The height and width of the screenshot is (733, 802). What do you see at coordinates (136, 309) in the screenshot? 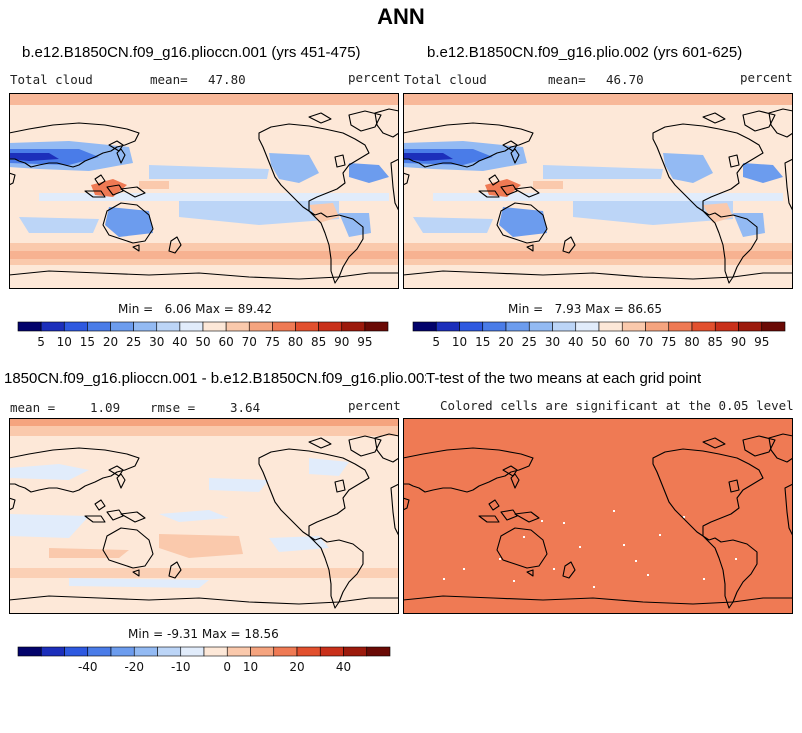
I see `panel-1-min-label: Min =` at bounding box center [136, 309].